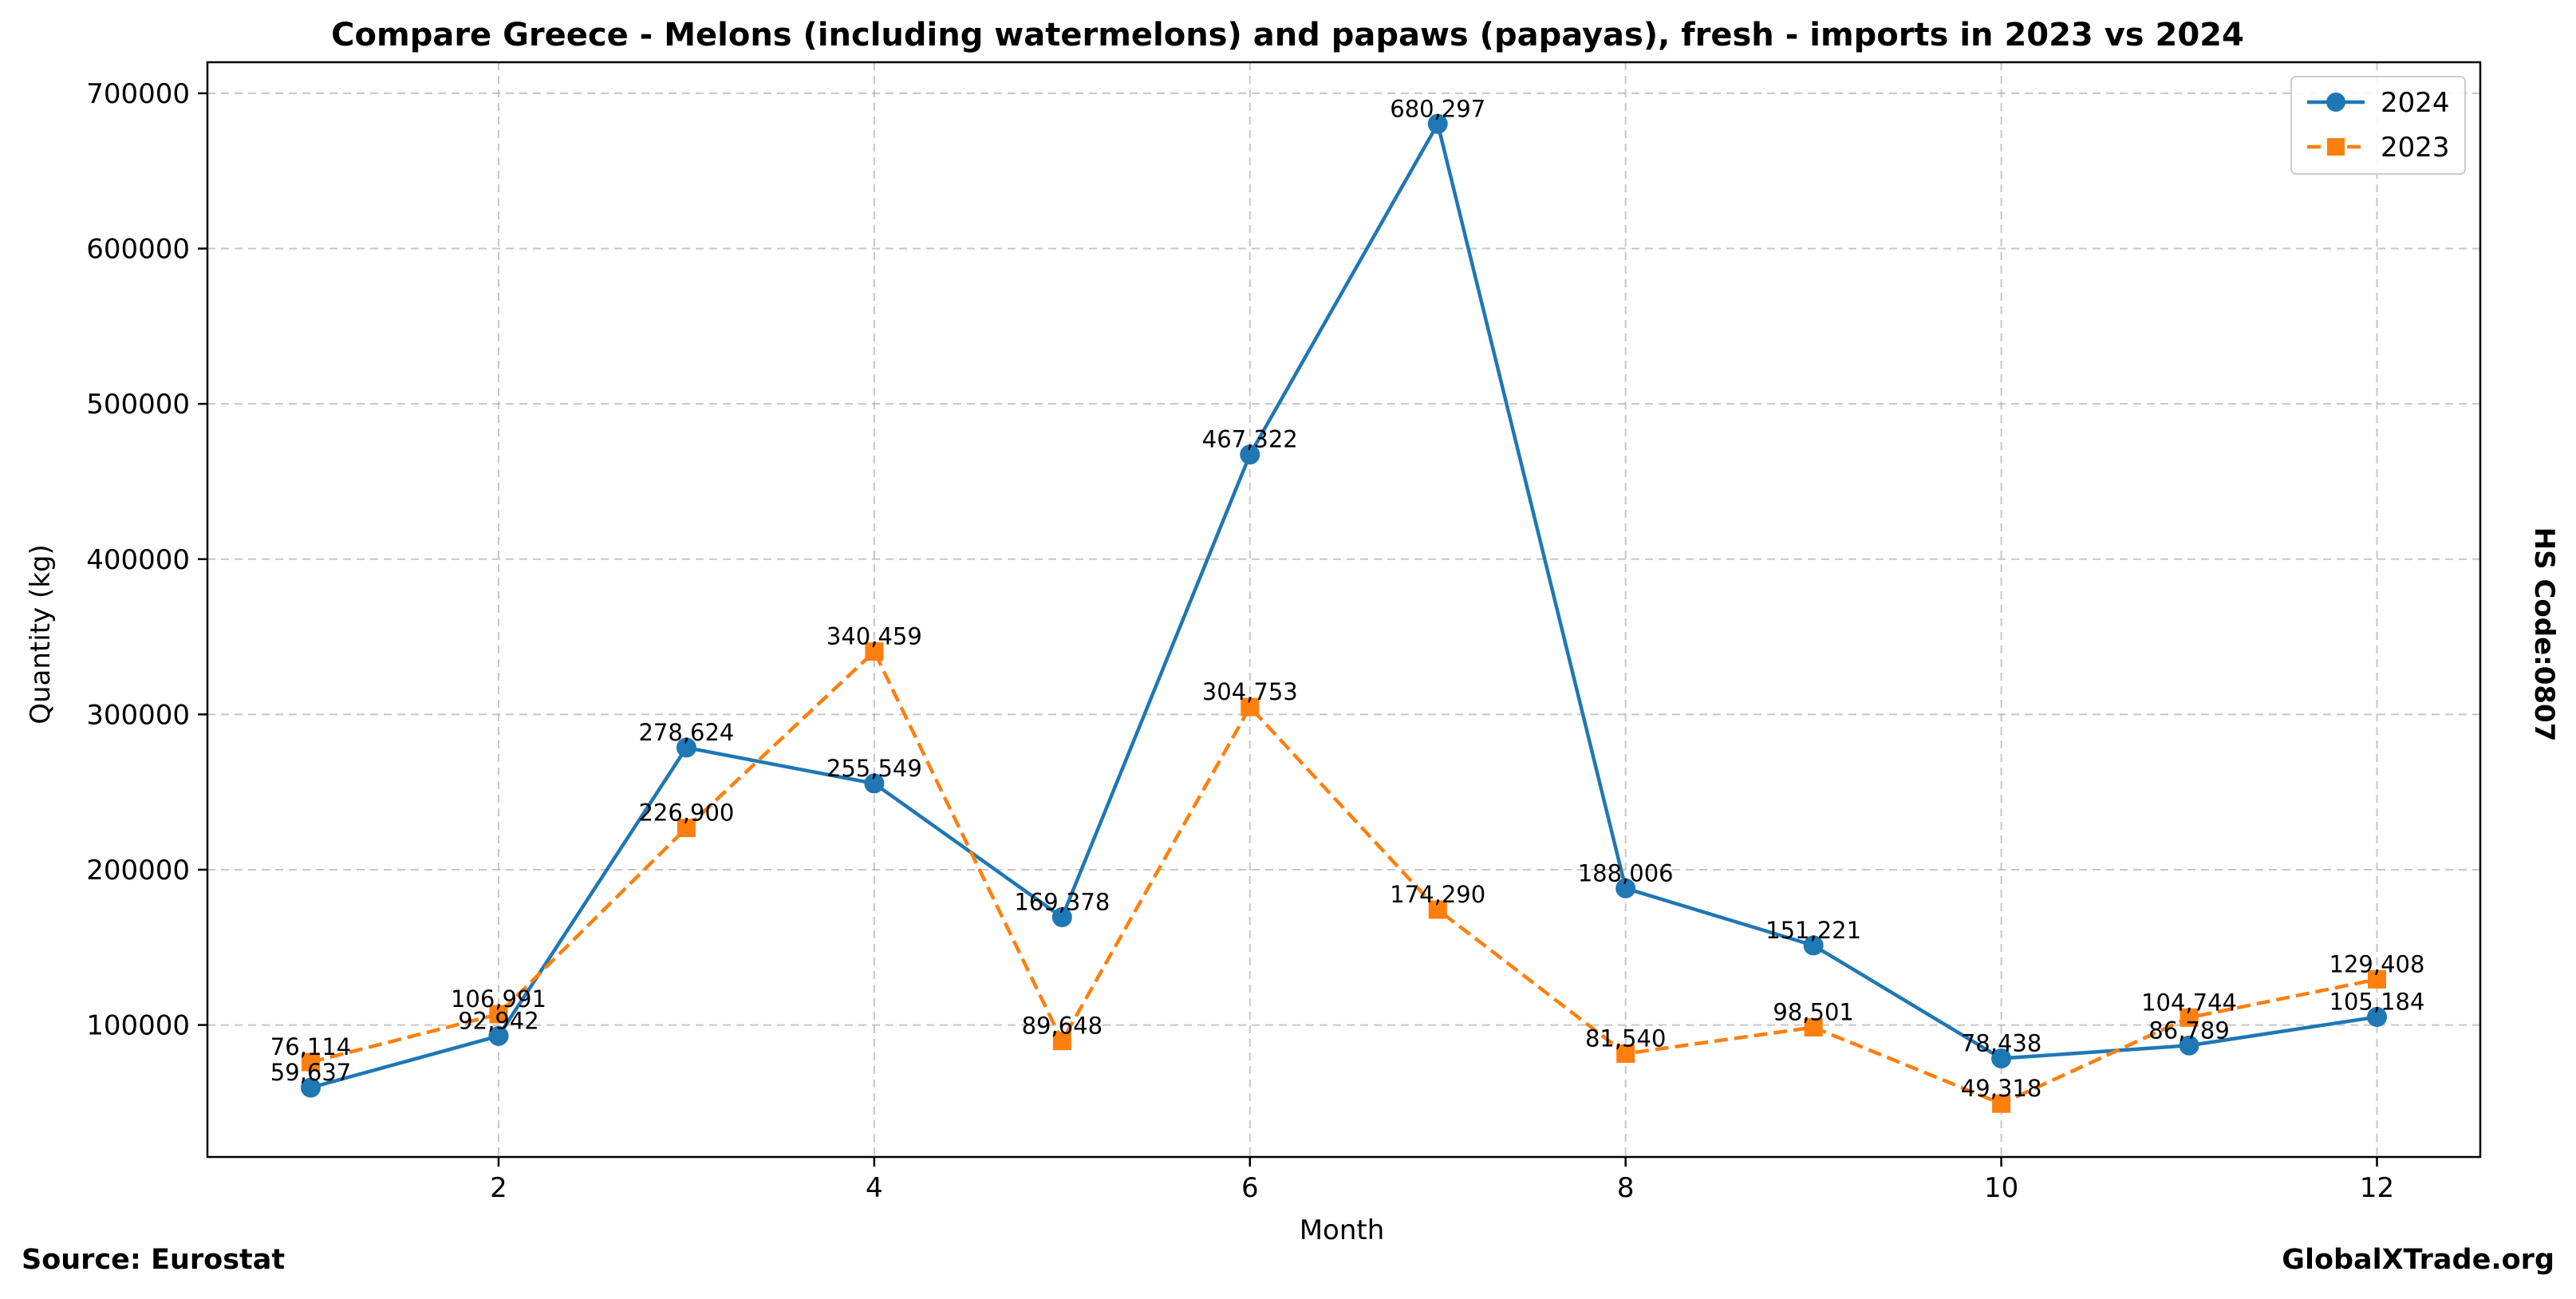 The height and width of the screenshot is (1299, 2576). Describe the element at coordinates (874, 636) in the screenshot. I see `data-label-2023: 340,459` at that location.